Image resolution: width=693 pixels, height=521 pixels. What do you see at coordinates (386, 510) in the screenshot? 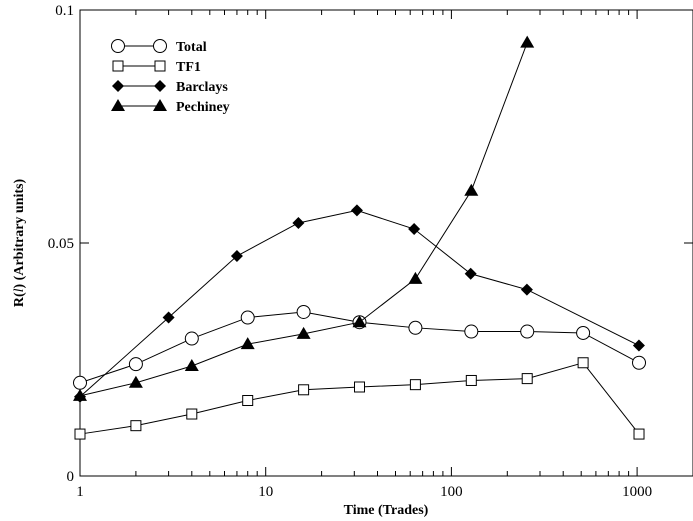
I see `x-axis-label: Time (Trades)` at bounding box center [386, 510].